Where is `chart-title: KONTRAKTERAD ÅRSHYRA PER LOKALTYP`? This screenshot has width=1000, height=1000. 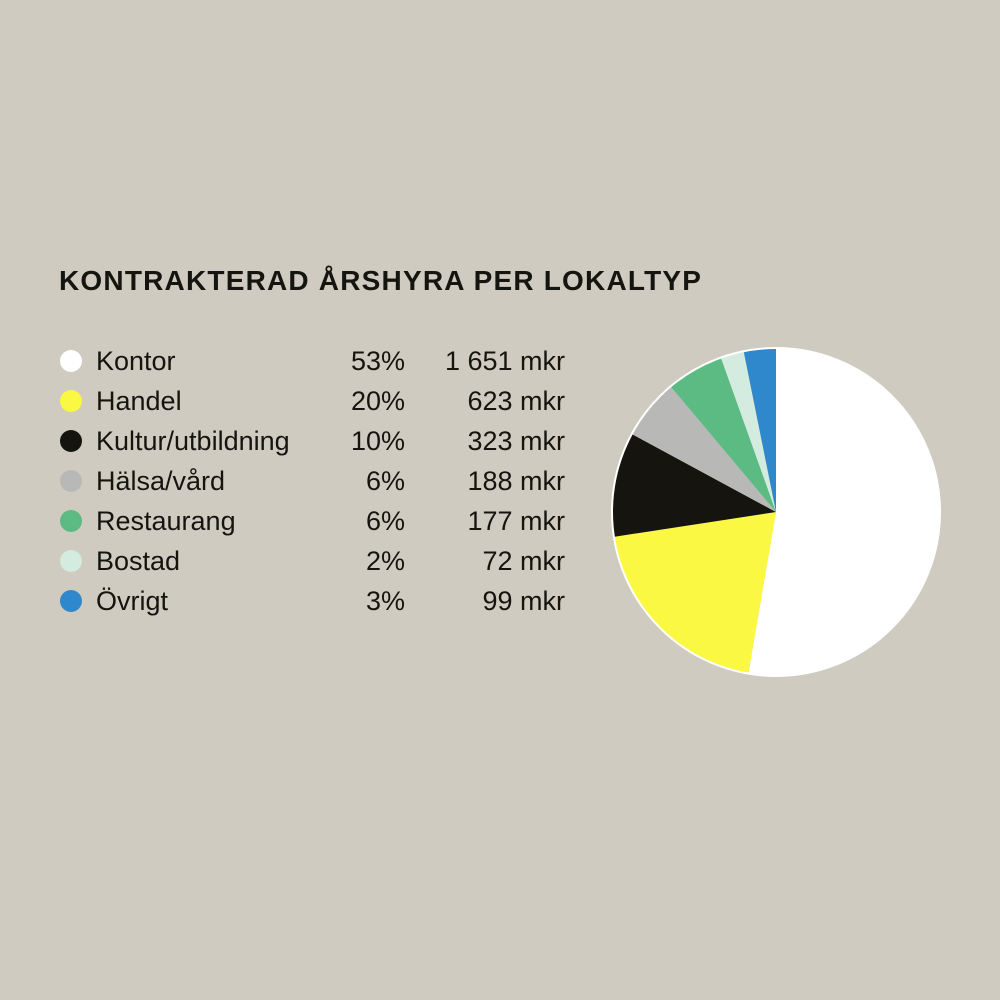
chart-title: KONTRAKTERAD ÅRSHYRA PER LOKALTYP is located at coordinates (381, 280).